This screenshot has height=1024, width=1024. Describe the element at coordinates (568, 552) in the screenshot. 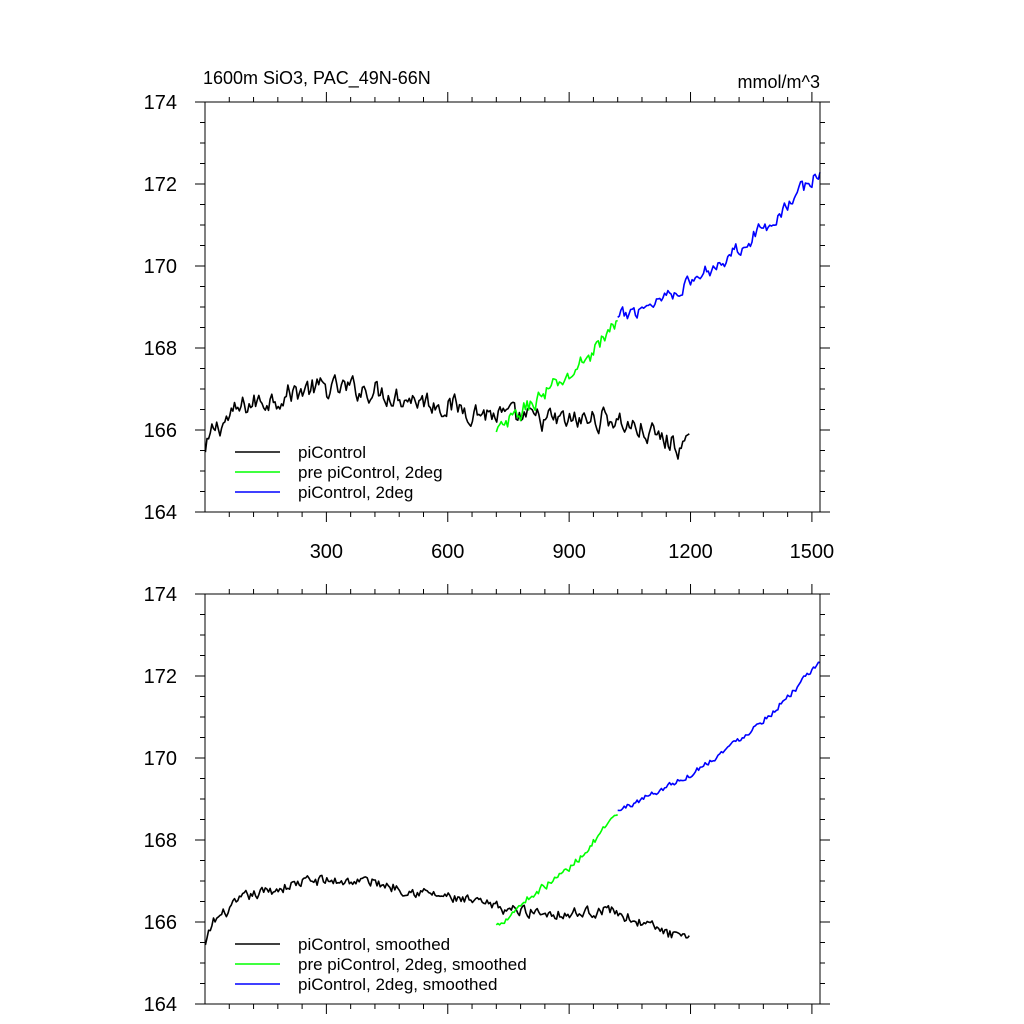

I see `x-tick-label: 900` at that location.